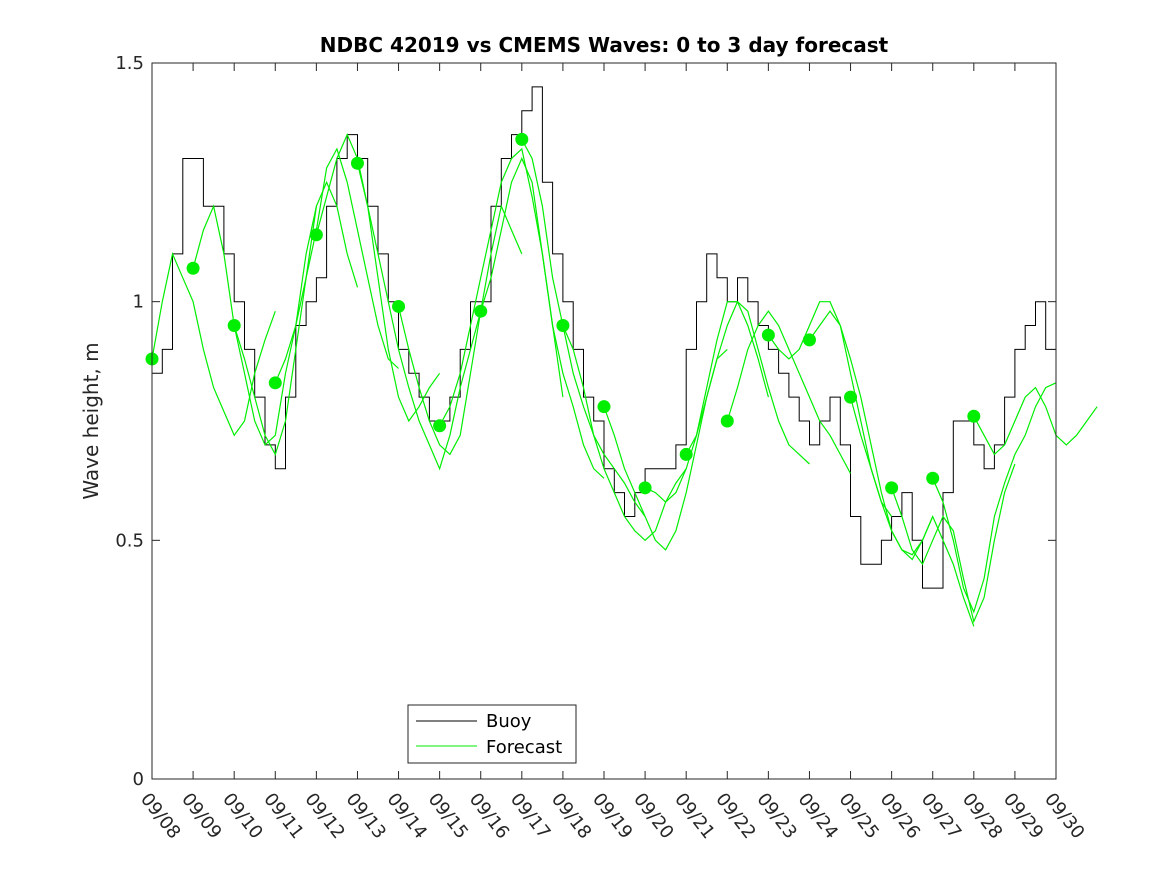  I want to click on x-tick-label: 09/08, so click(160, 816).